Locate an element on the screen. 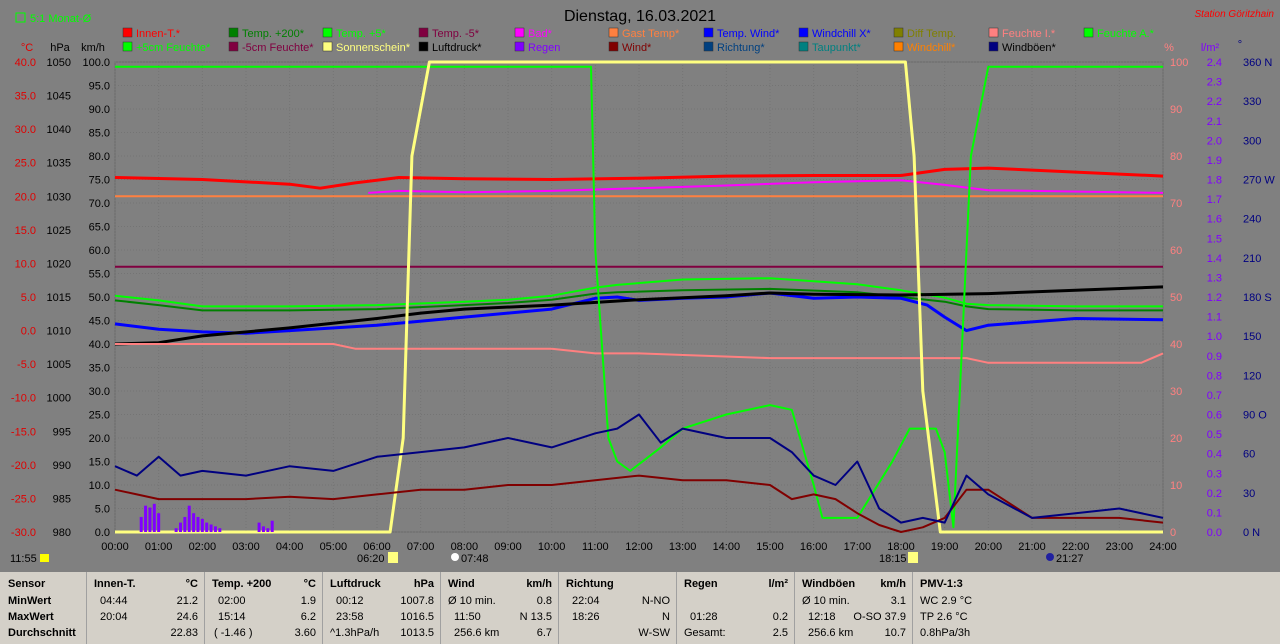  celsius-tick-label: -10.0 is located at coordinates (23, 399).